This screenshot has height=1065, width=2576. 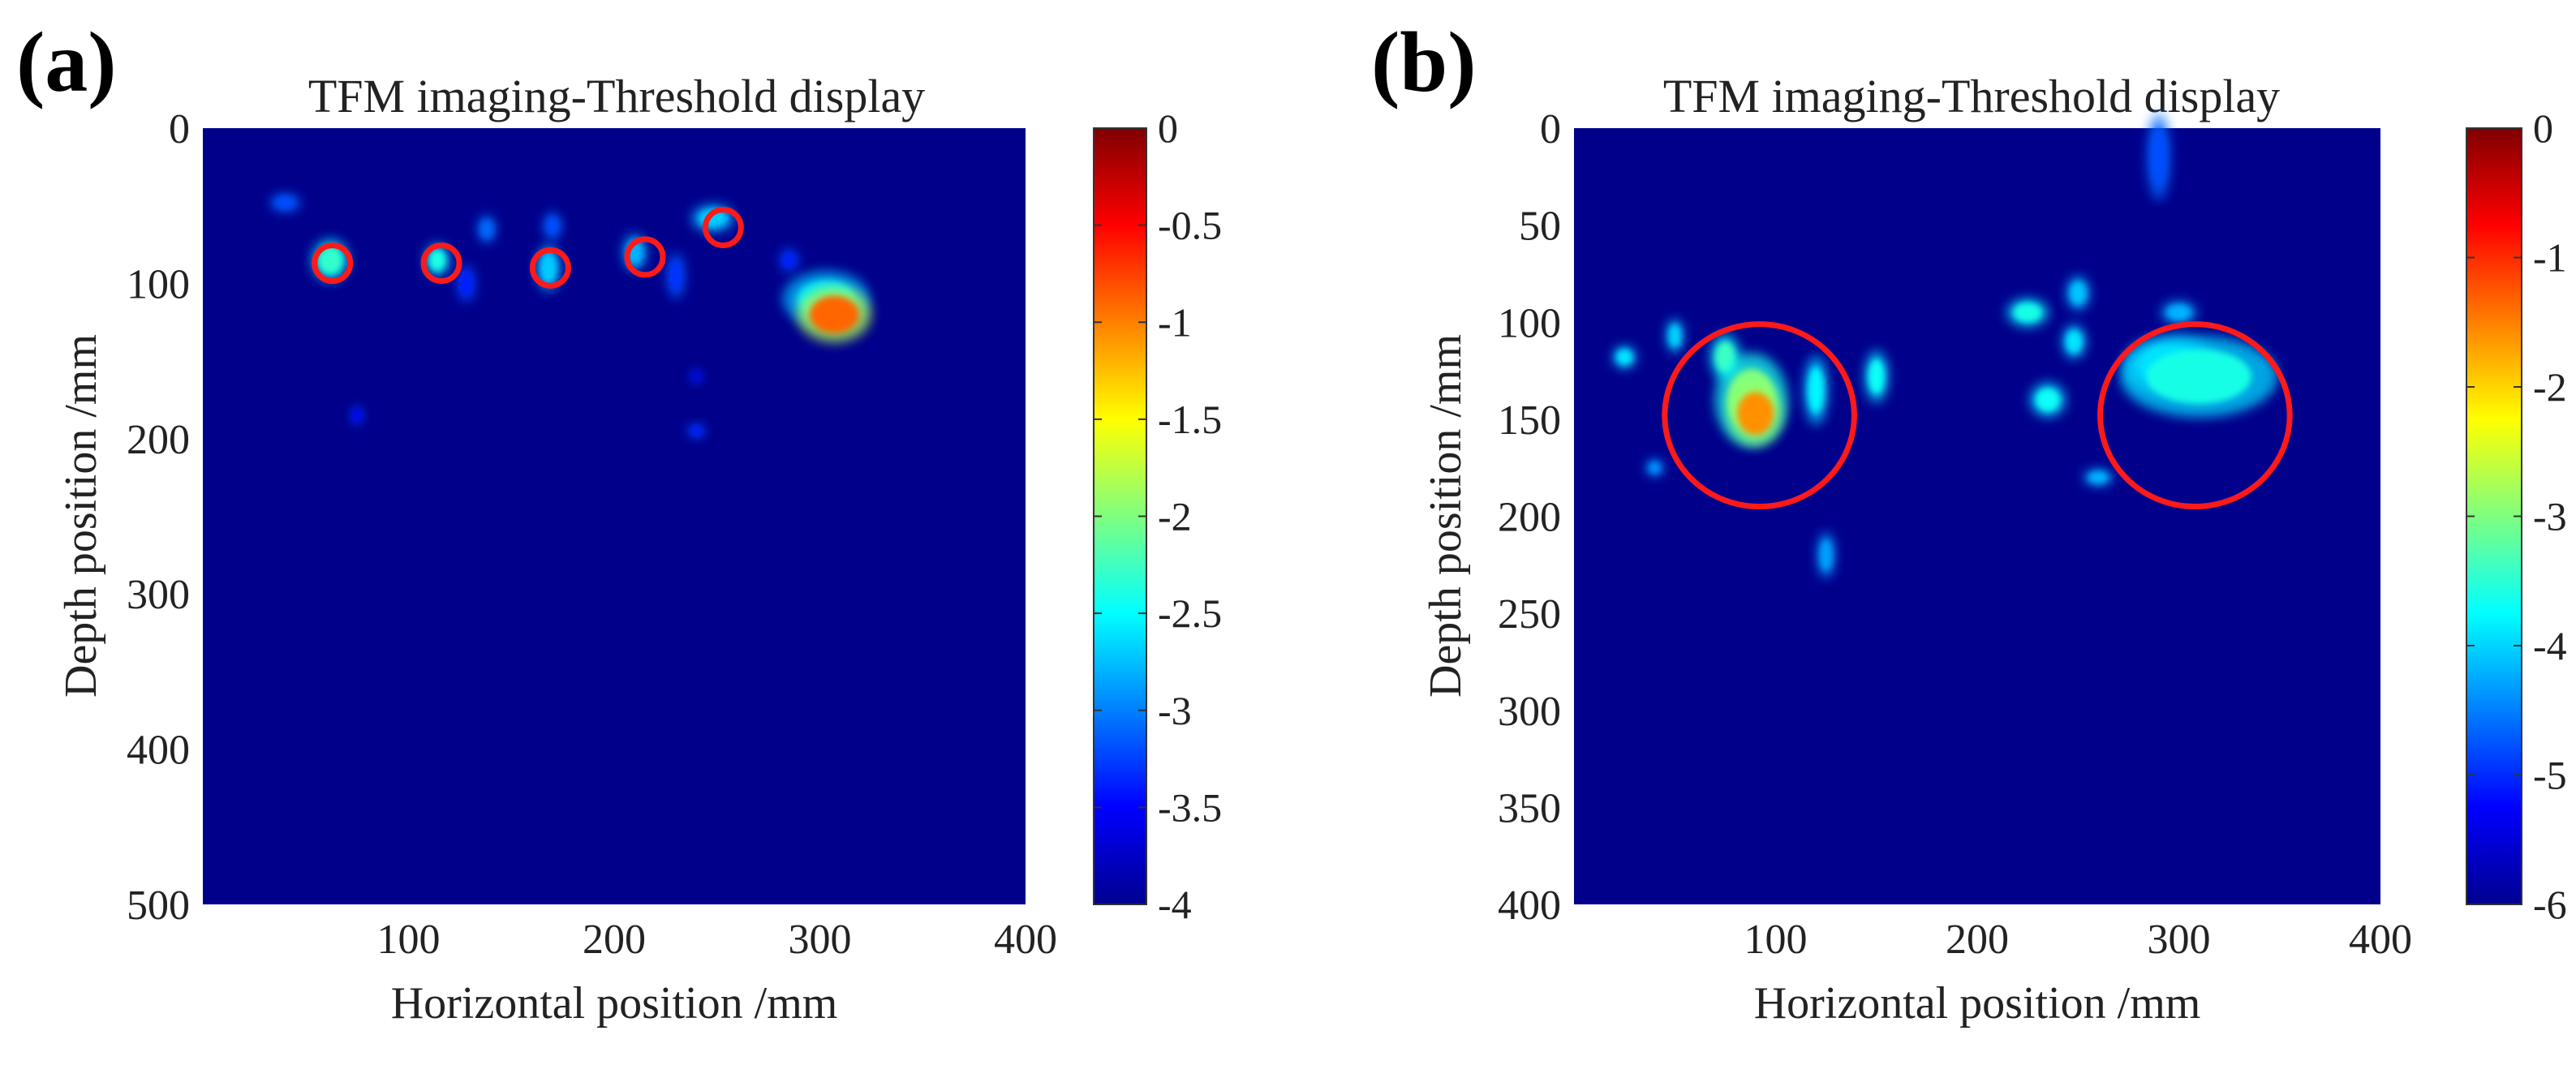 I want to click on y-tick-label: 250, so click(x=1529, y=614).